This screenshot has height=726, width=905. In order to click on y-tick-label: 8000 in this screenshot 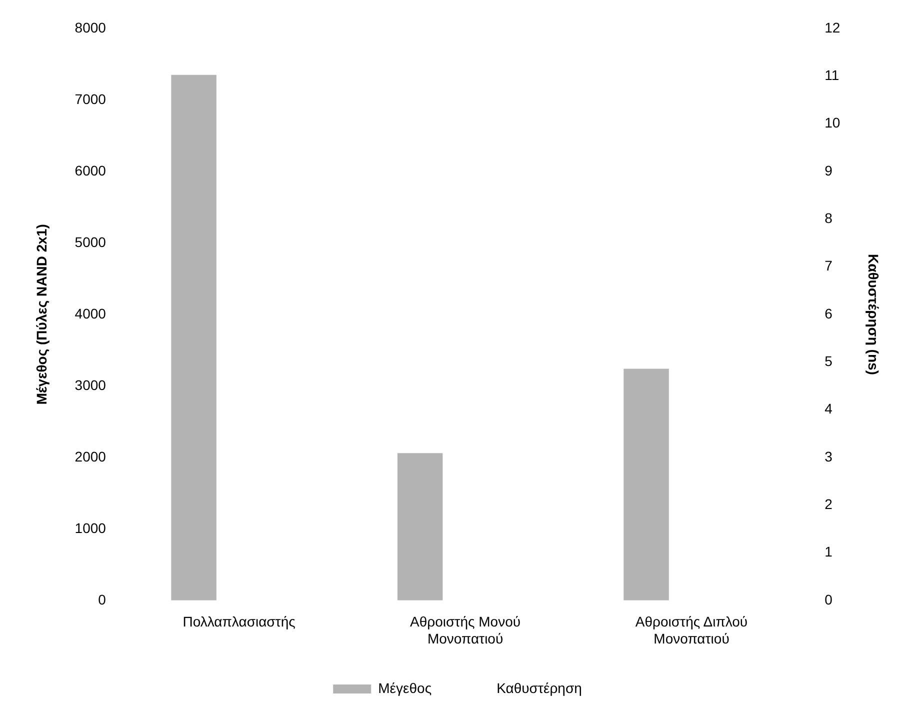, I will do `click(90, 27)`.